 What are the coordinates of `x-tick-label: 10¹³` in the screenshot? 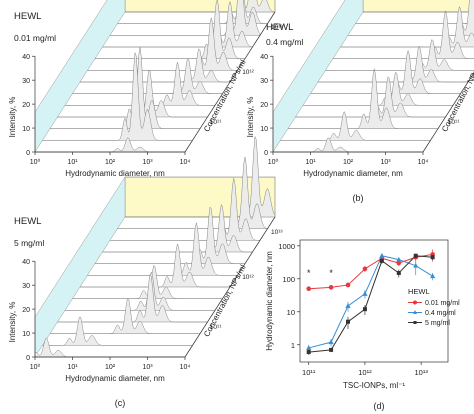 It's located at (421, 372).